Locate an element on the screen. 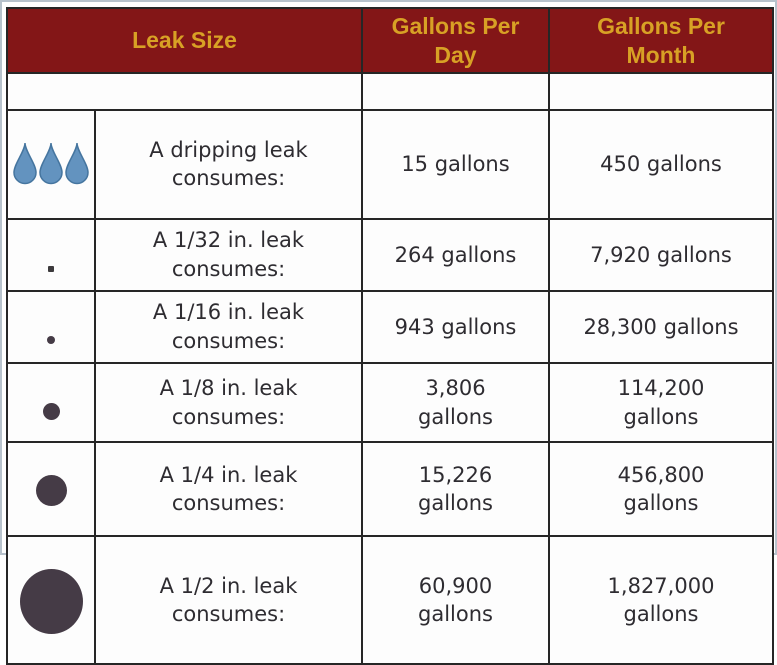 The image size is (777, 665). leak-label: A 1/2 in. leak consumes: is located at coordinates (228, 600).